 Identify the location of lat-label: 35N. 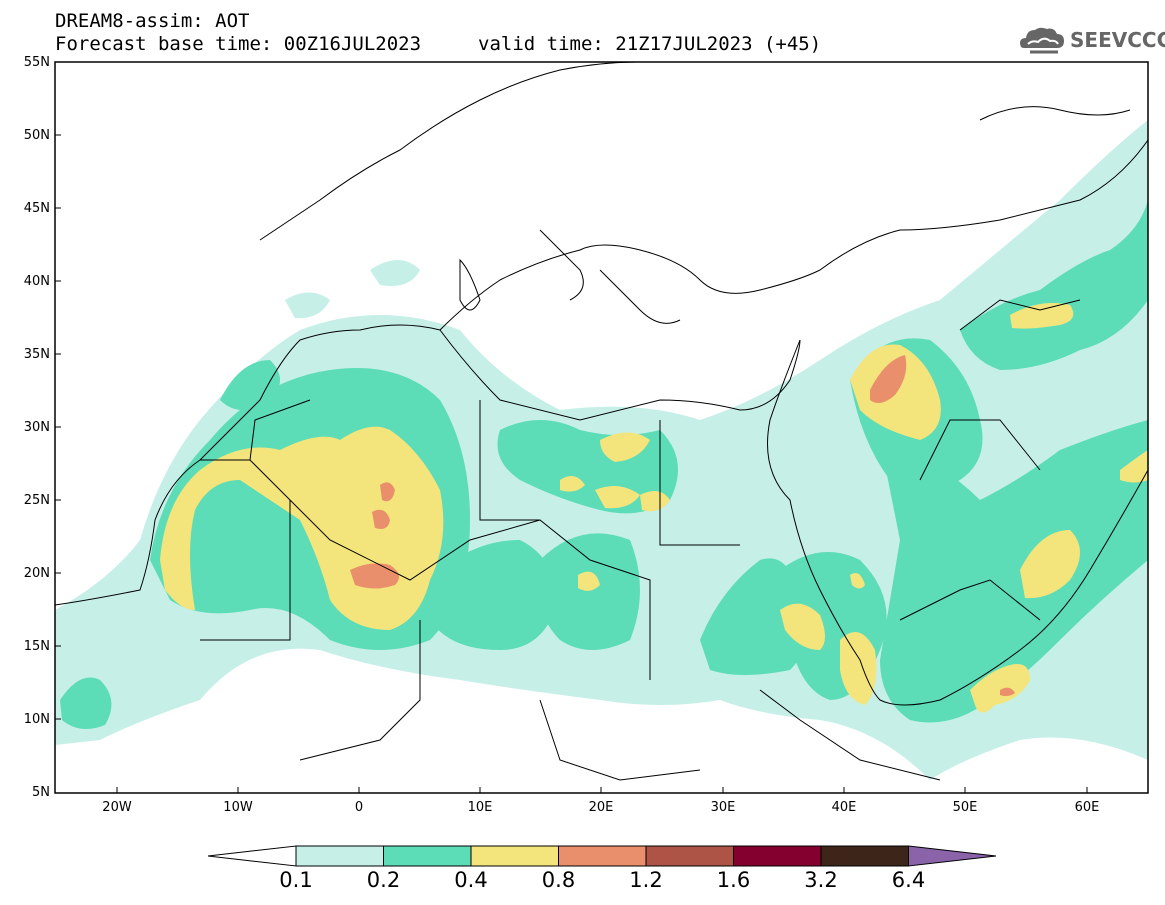
(36, 354).